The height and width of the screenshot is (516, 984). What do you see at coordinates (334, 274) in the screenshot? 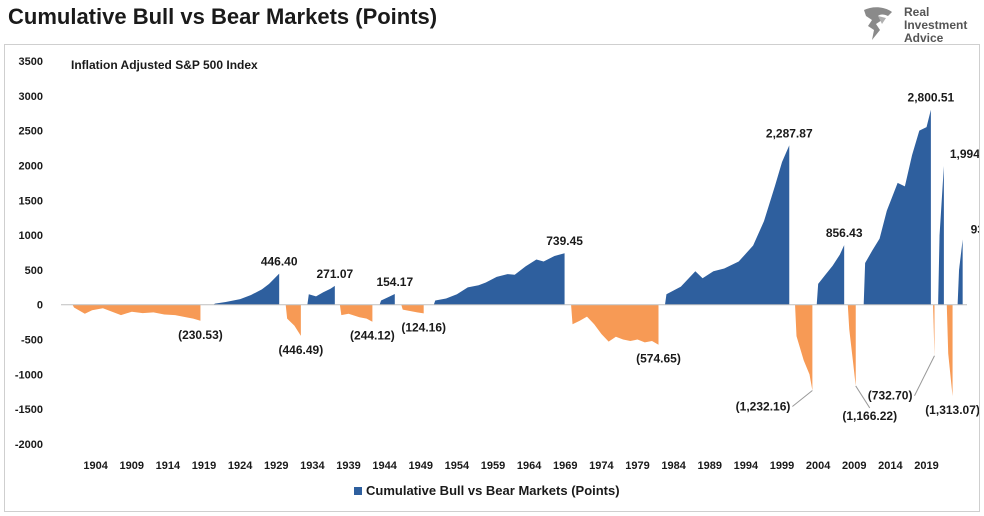
I see `data-label: 271.07` at bounding box center [334, 274].